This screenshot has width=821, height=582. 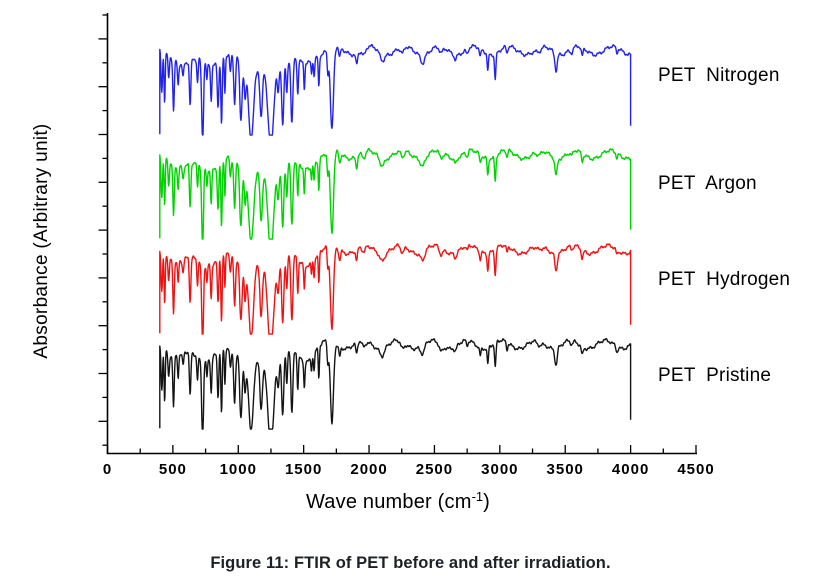 What do you see at coordinates (388, 502) in the screenshot?
I see `x-axis-title-text: Wave number (cm` at bounding box center [388, 502].